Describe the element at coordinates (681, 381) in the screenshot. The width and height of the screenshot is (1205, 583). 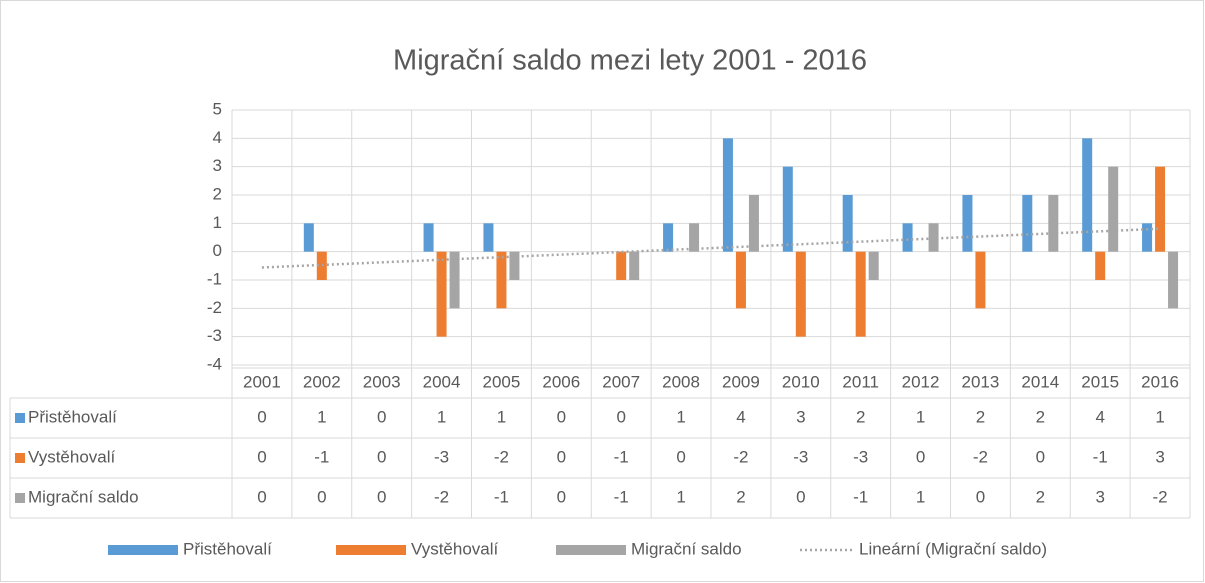
I see `x-tick-label: 2008` at that location.